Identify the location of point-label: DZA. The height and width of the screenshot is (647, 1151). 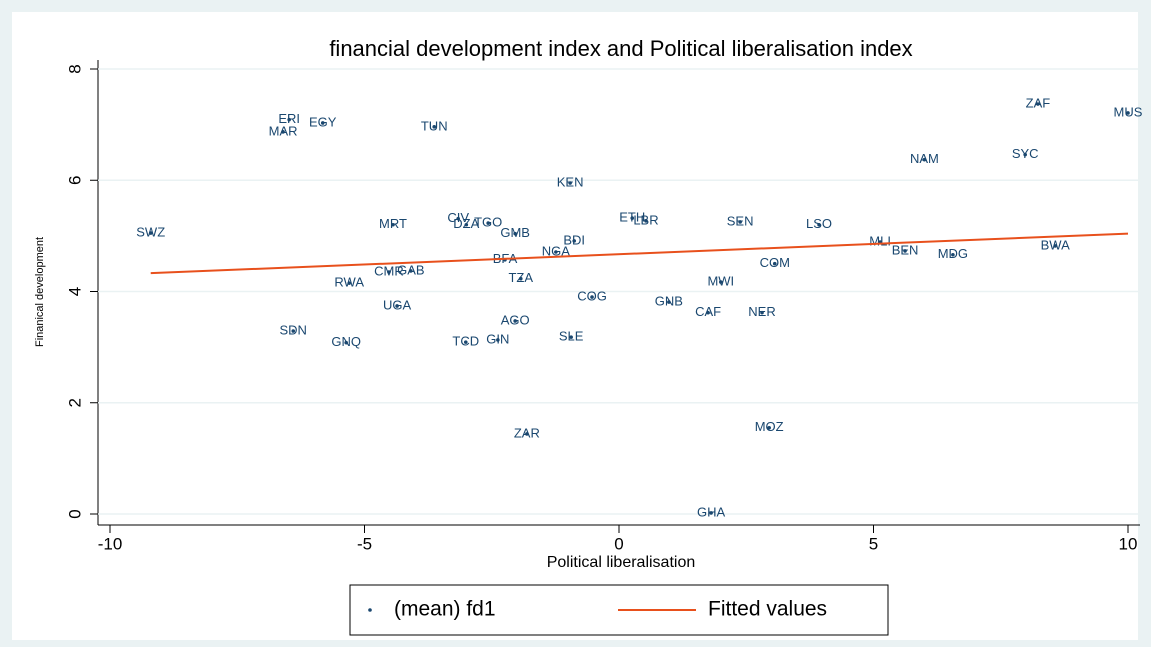
(466, 223).